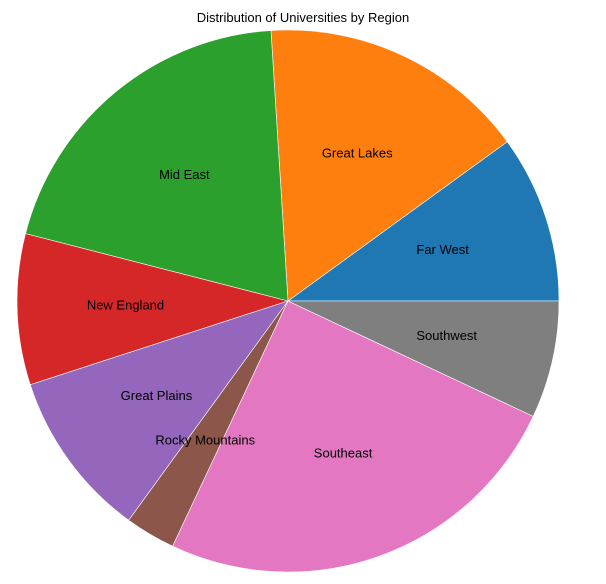 This screenshot has width=606, height=584. Describe the element at coordinates (205, 439) in the screenshot. I see `slice-label-rocky-mountains: Rocky Mountains` at that location.